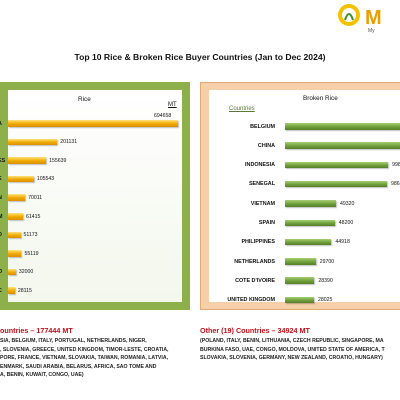  What do you see at coordinates (266, 145) in the screenshot?
I see `broken-rice-category-label: CHINA` at bounding box center [266, 145].